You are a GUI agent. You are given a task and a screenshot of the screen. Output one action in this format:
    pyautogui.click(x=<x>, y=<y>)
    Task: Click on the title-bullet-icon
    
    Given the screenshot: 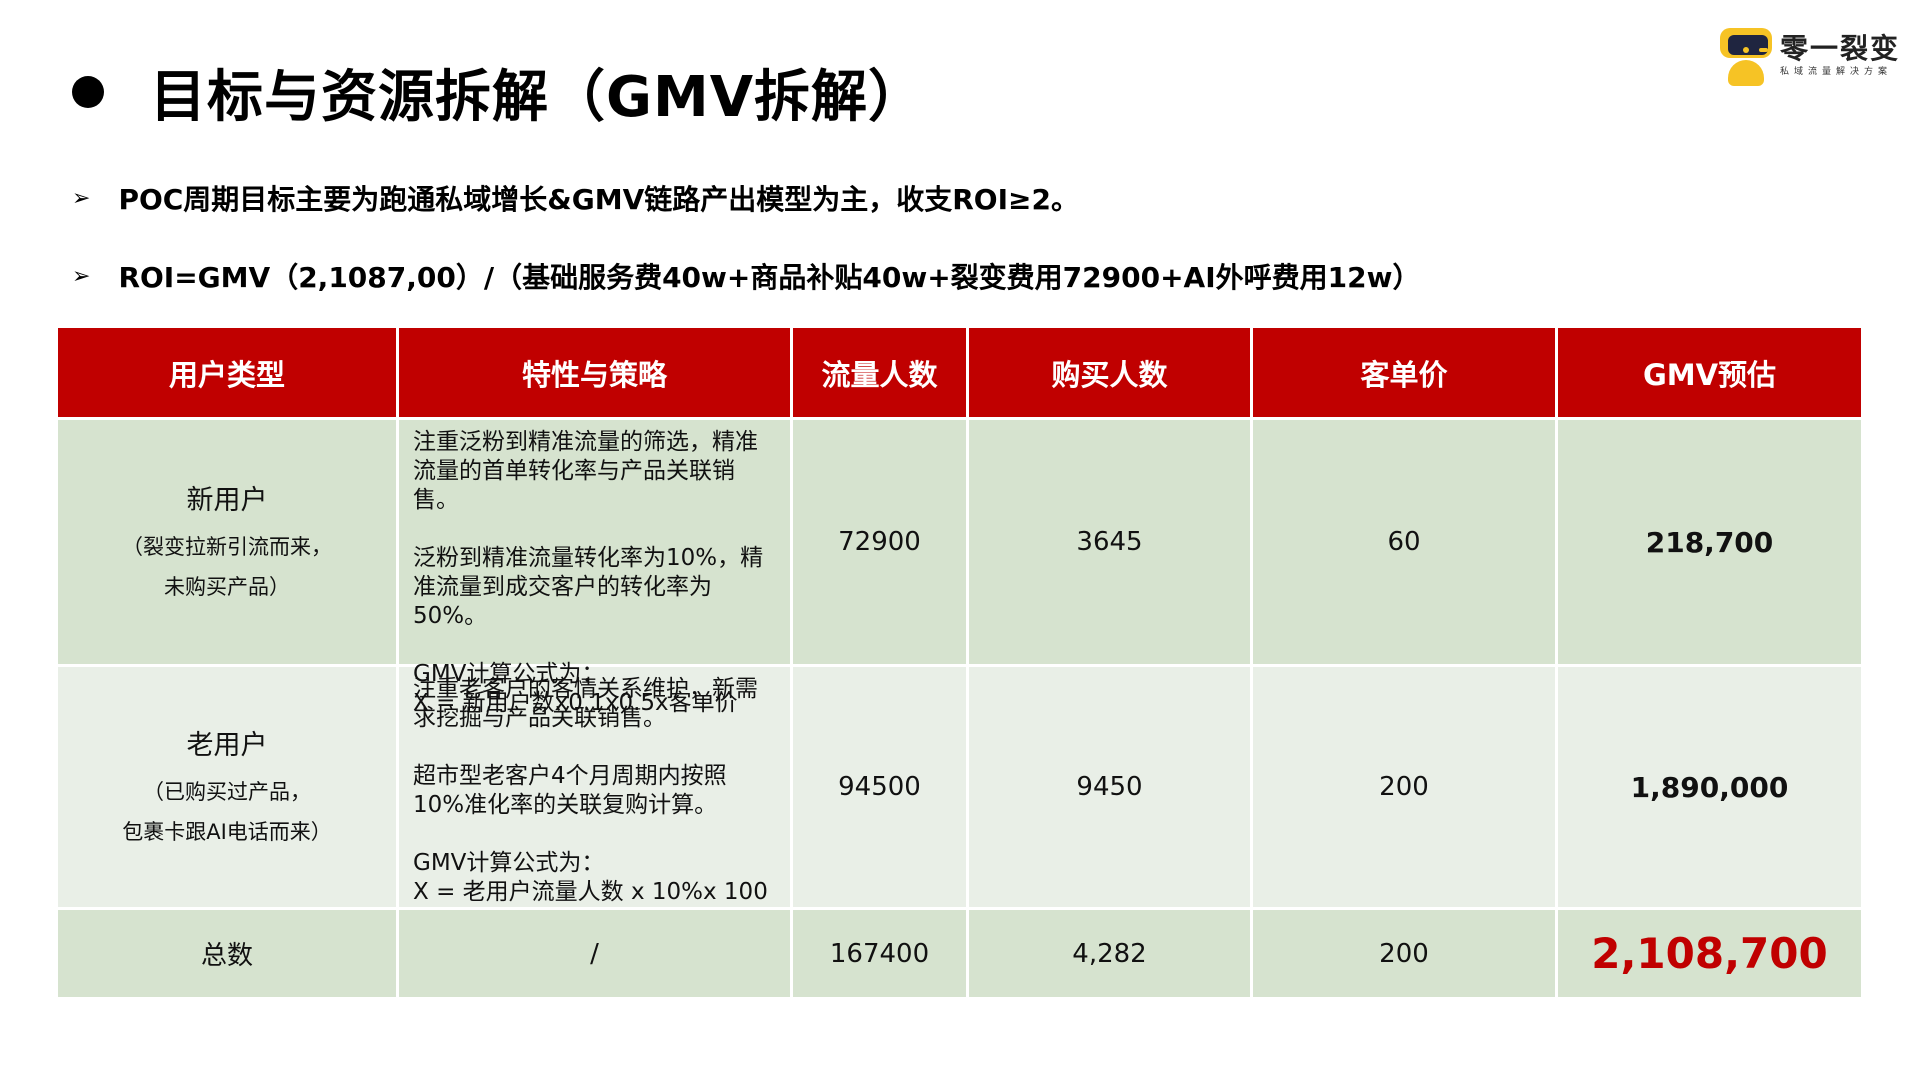 What is the action you would take?
    pyautogui.click(x=88, y=92)
    